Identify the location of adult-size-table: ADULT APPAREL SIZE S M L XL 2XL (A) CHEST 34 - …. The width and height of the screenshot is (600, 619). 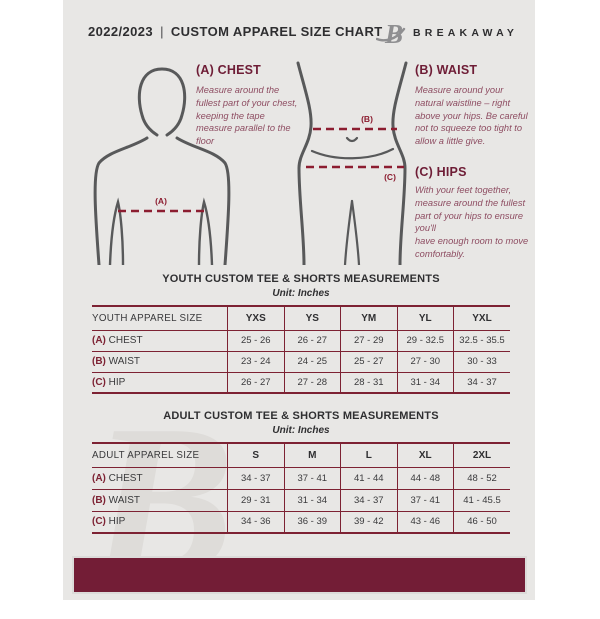
(301, 488).